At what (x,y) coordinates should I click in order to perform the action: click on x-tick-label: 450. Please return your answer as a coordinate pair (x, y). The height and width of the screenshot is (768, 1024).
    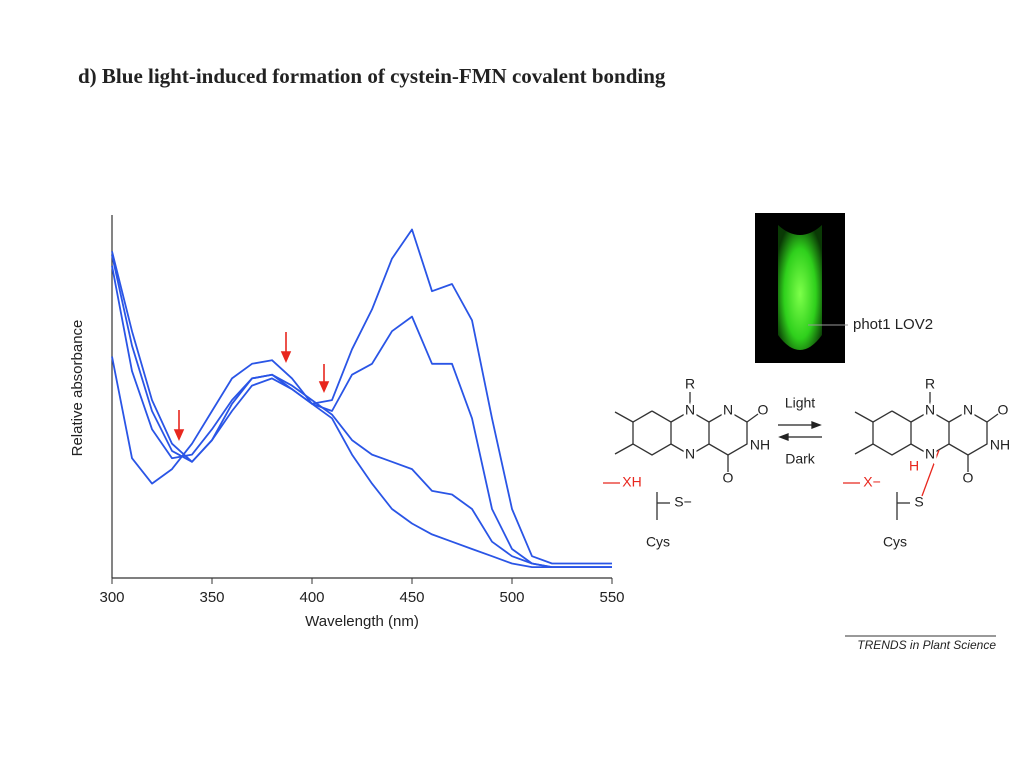
    Looking at the image, I should click on (411, 597).